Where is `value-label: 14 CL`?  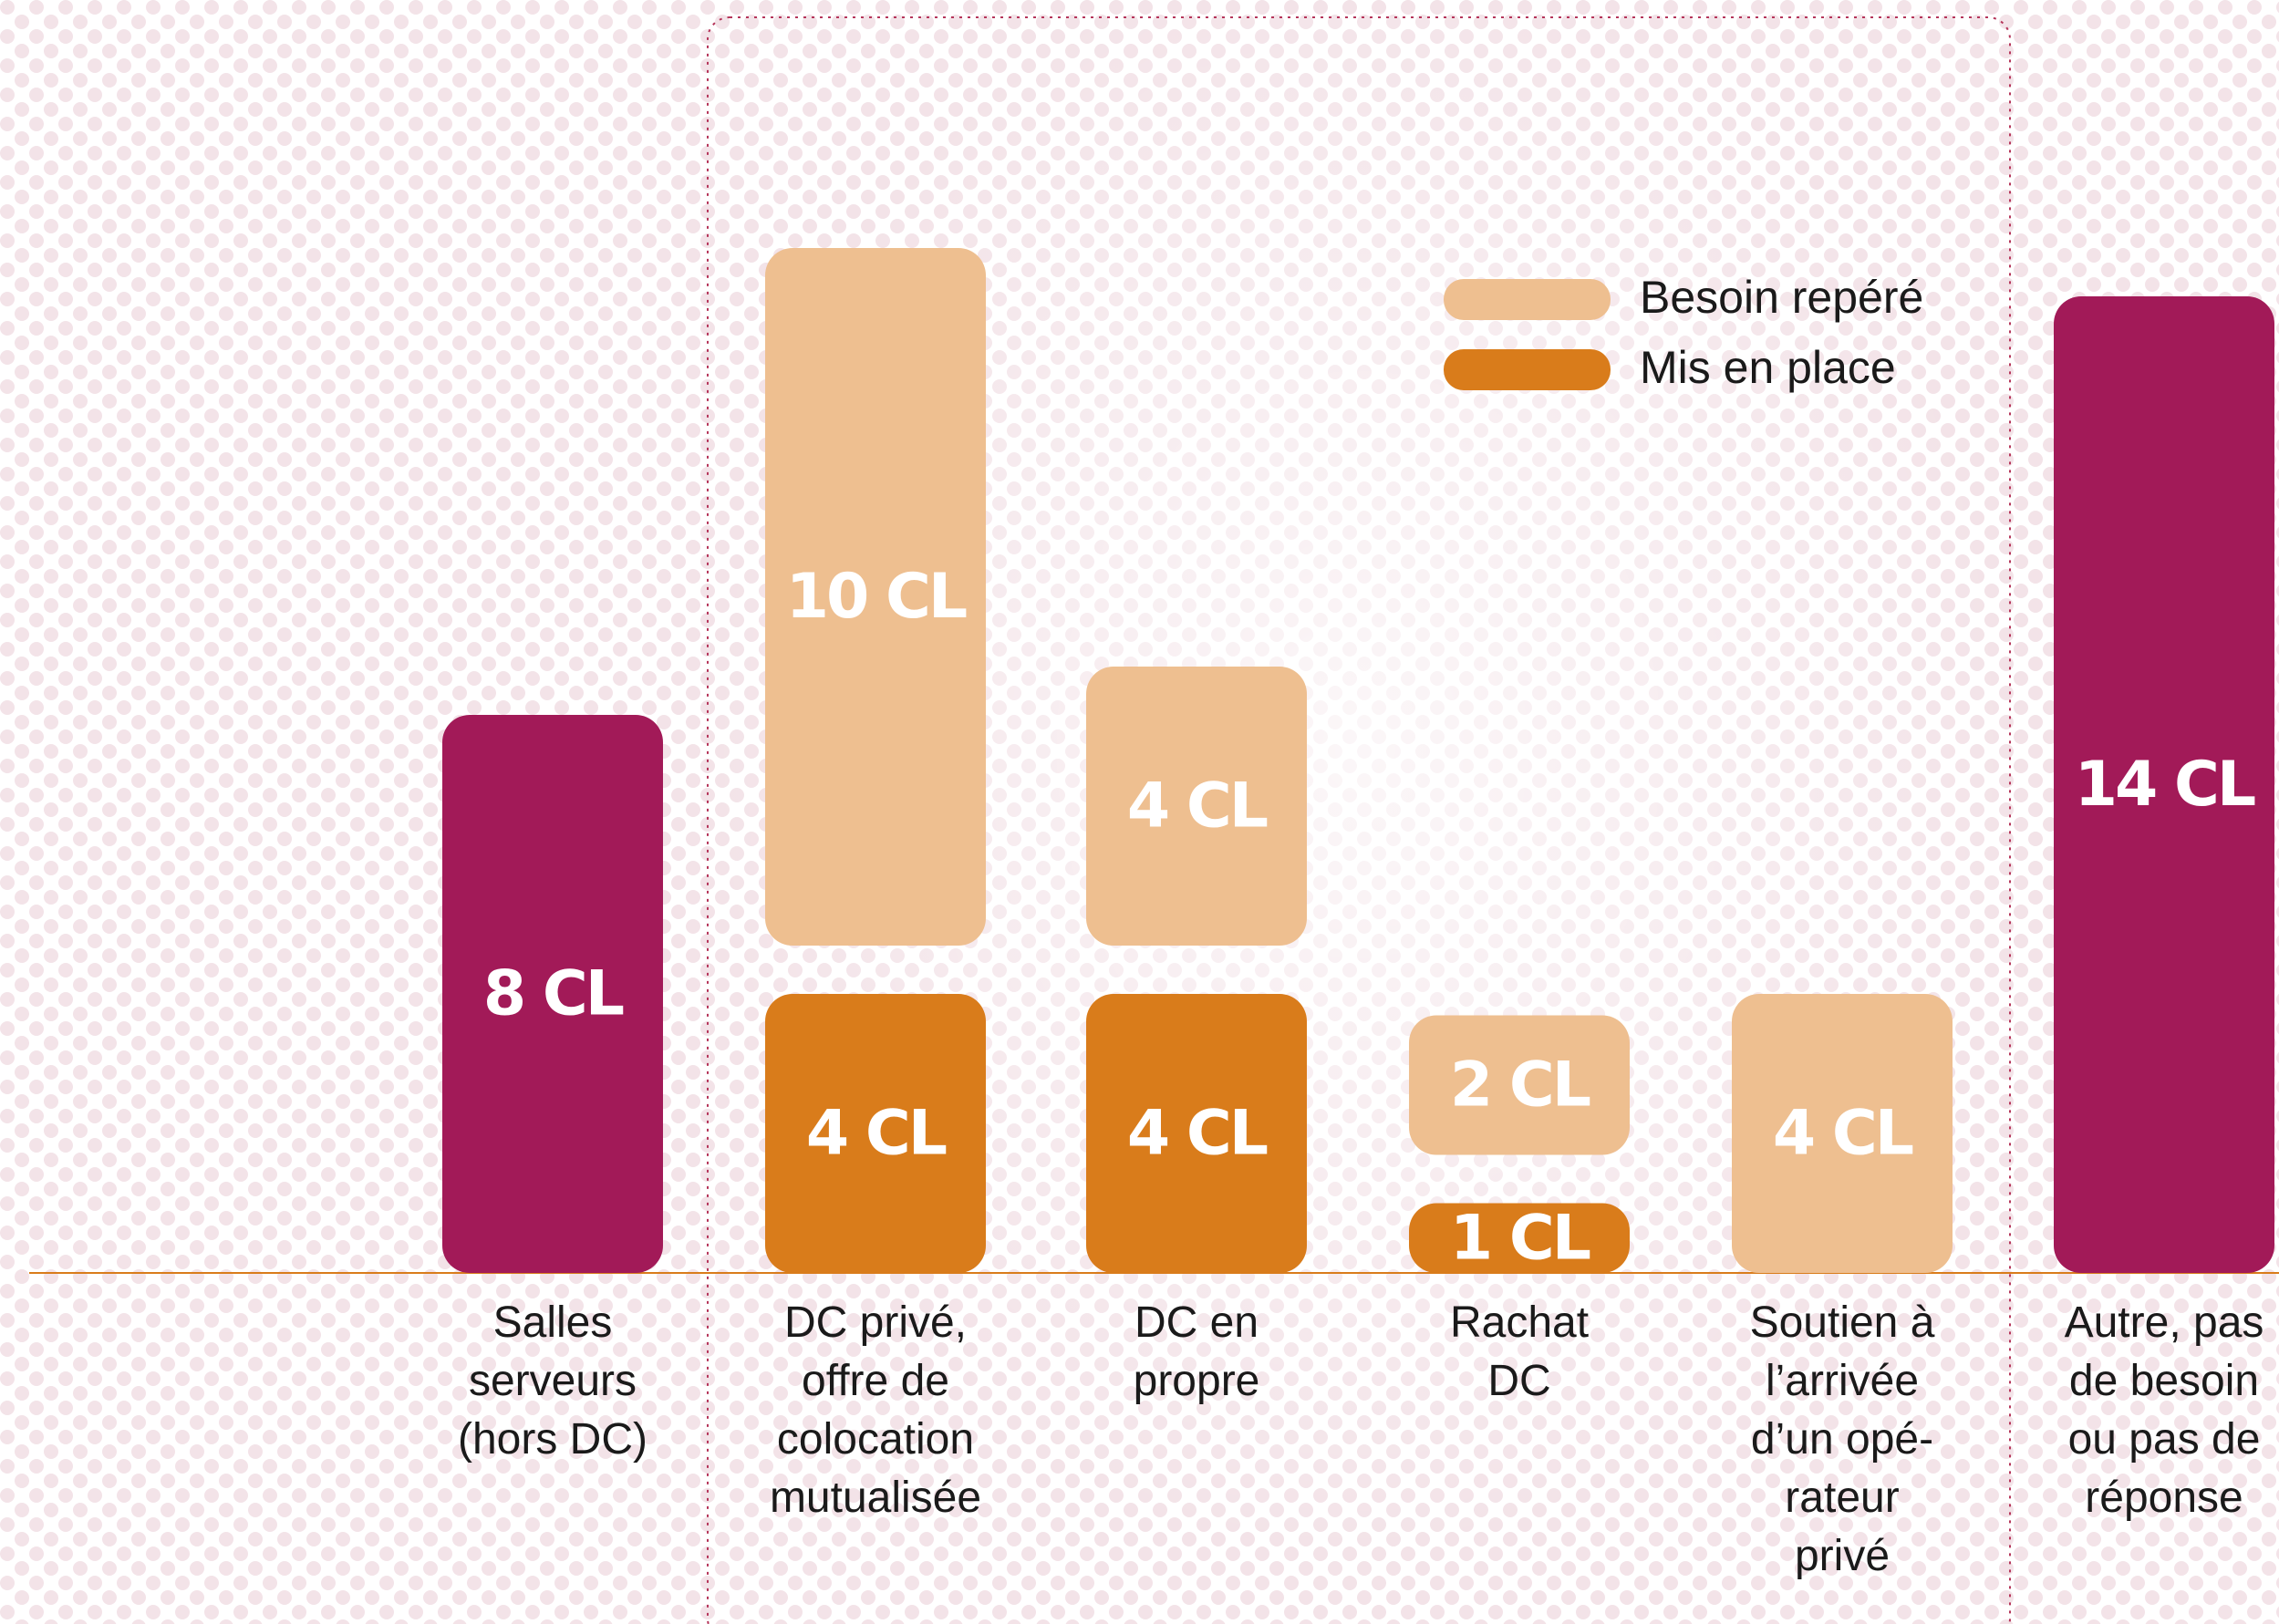
value-label: 14 CL is located at coordinates (2165, 785).